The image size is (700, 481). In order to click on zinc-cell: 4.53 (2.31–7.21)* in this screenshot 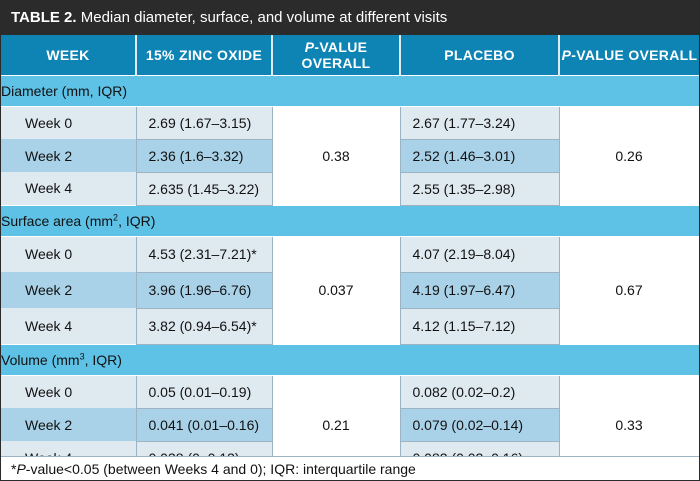, I will do `click(204, 254)`.